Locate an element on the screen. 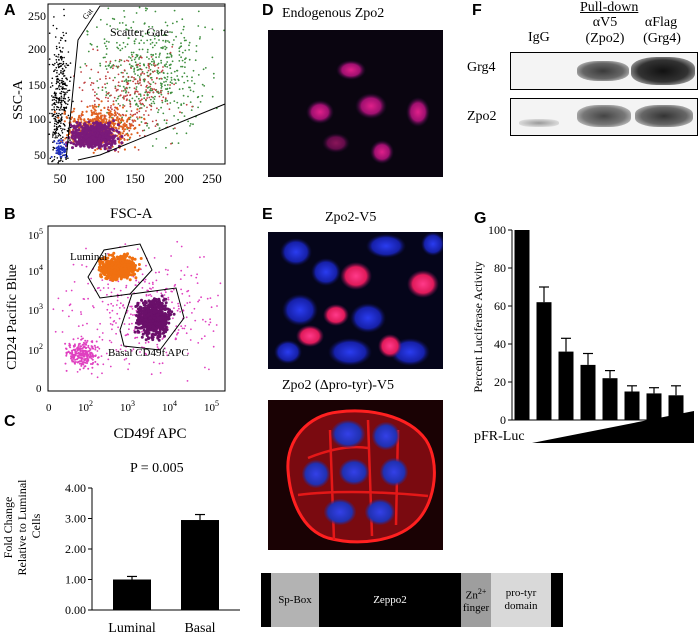 The image size is (700, 637). svg-text: 105 is located at coordinates (35, 234).